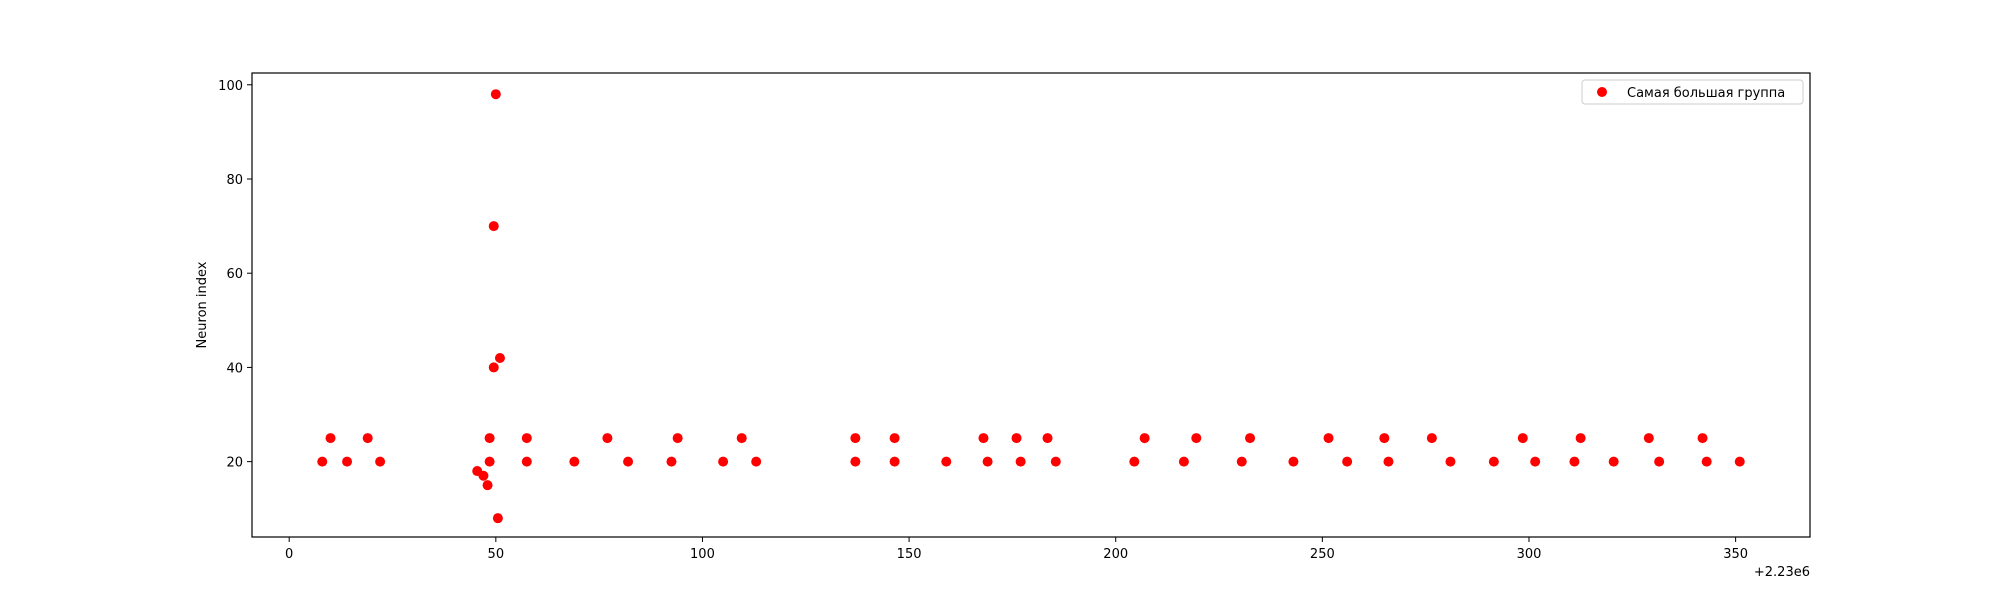 This screenshot has height=600, width=2000. What do you see at coordinates (234, 368) in the screenshot?
I see `y-tick-label: 40` at bounding box center [234, 368].